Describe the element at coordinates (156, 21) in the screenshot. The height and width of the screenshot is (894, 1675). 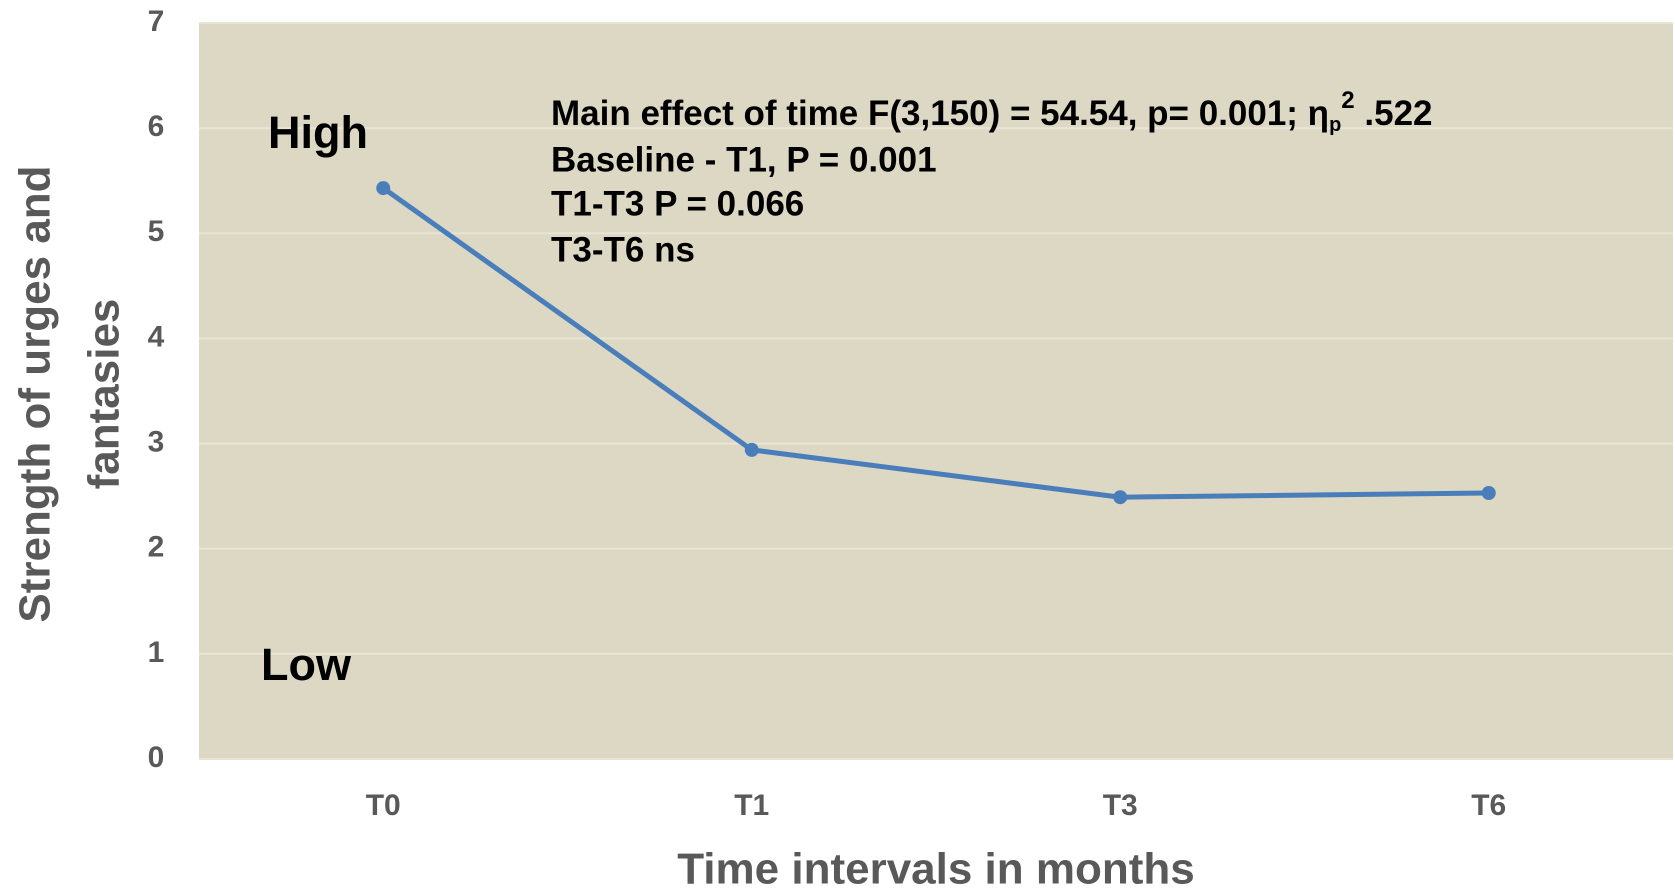
I see `y-tick-label: 7` at that location.